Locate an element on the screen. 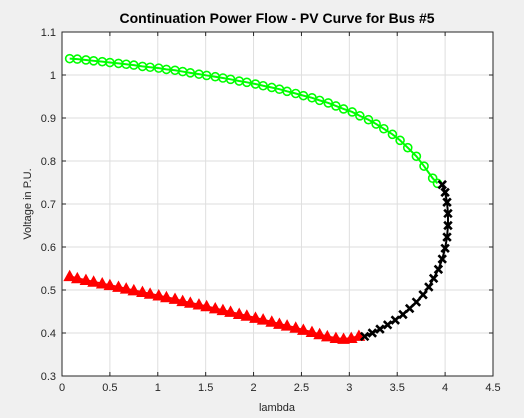  x-tick-labels: 0 0.5 1 1.5 2 2.5 3 3.5 4 4.5 is located at coordinates (280, 388).